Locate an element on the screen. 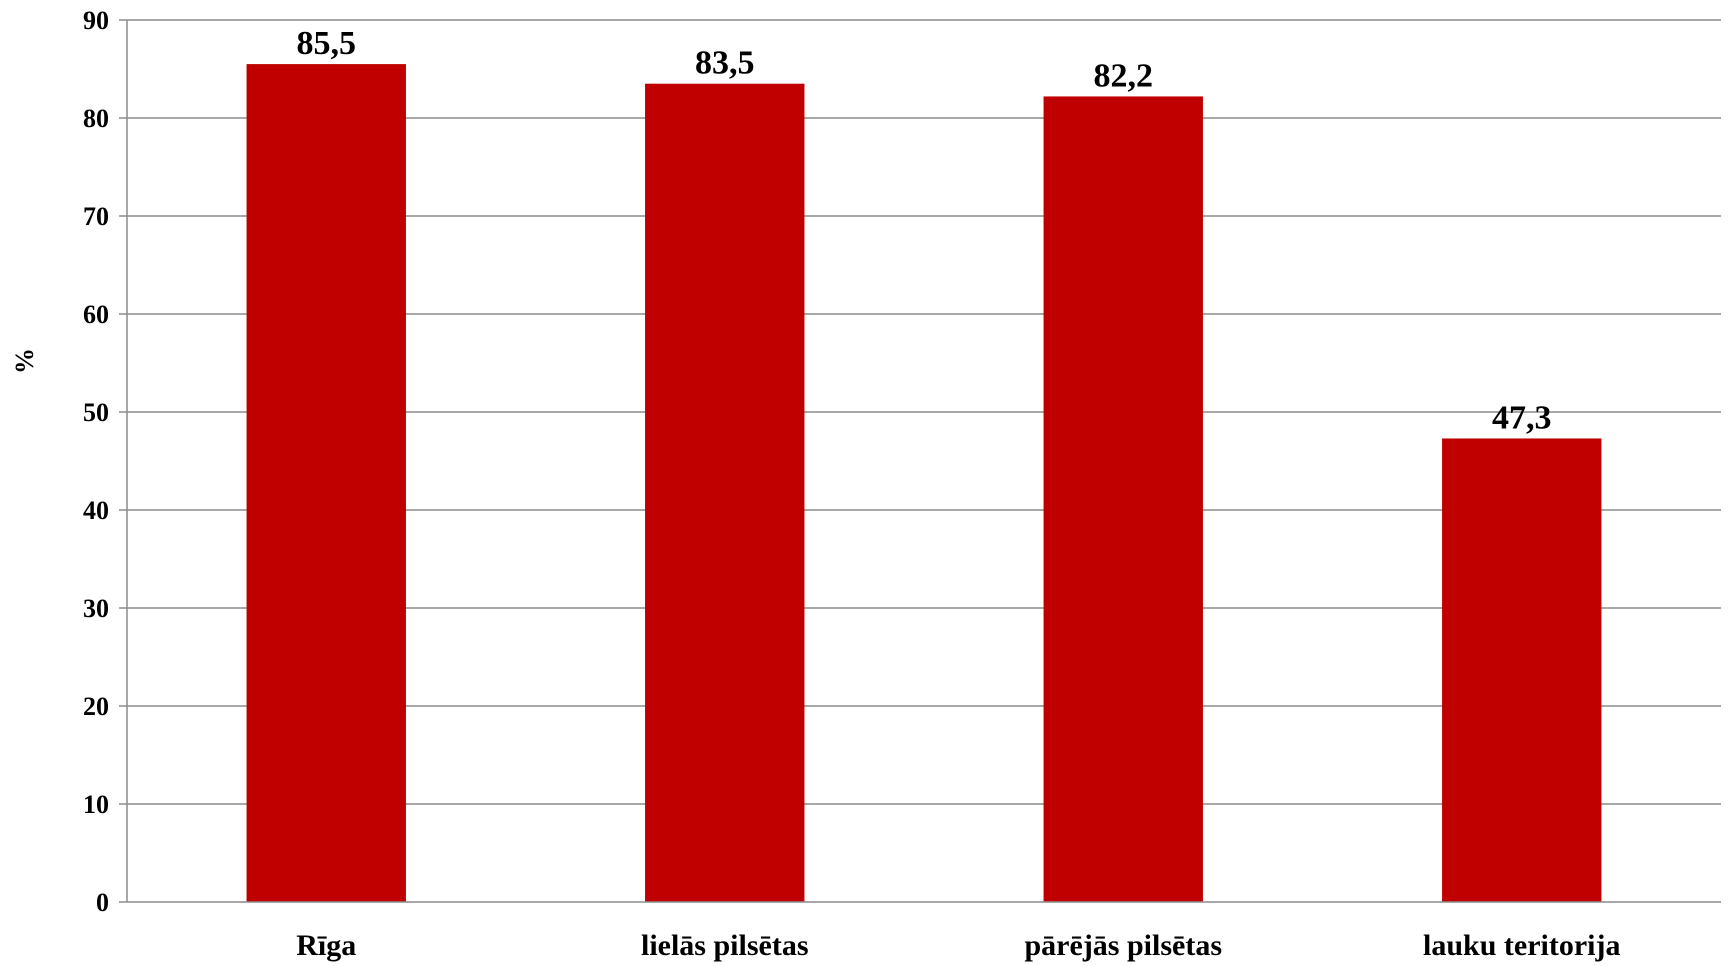  data-label: 83,5 is located at coordinates (725, 63).